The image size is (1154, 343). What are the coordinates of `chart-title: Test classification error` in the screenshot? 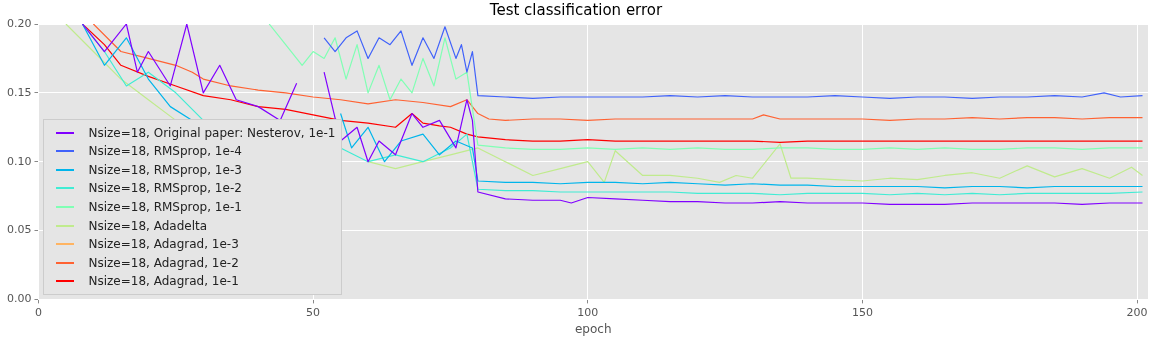 It's located at (576, 9).